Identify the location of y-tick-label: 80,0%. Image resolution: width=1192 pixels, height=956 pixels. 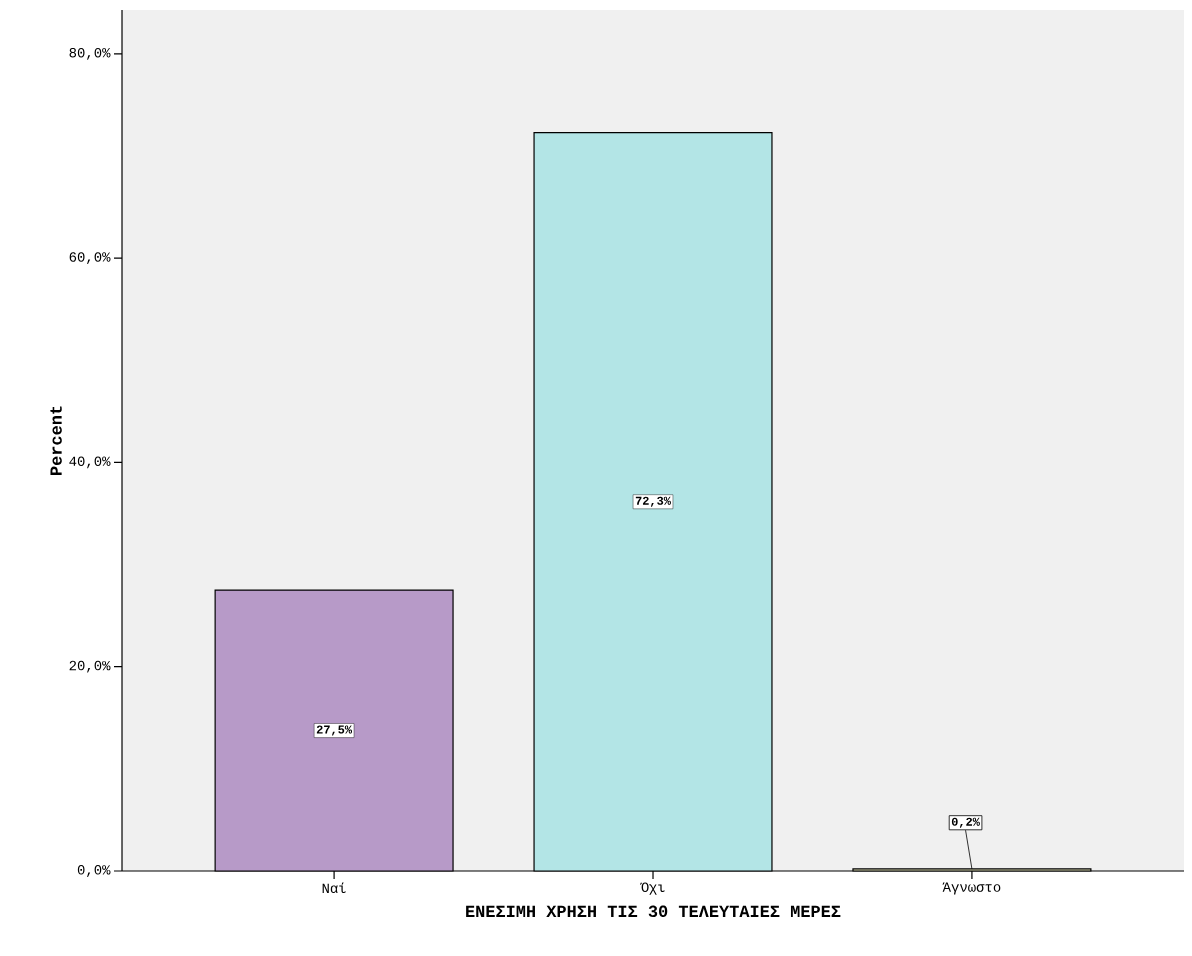
(90, 54).